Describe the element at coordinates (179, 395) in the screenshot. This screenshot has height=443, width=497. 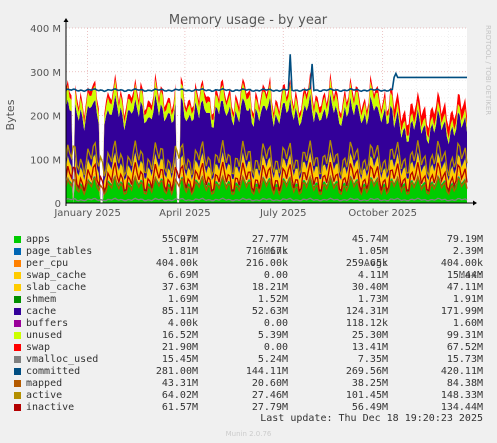
I see `legend-cur-value: 64.02M` at that location.